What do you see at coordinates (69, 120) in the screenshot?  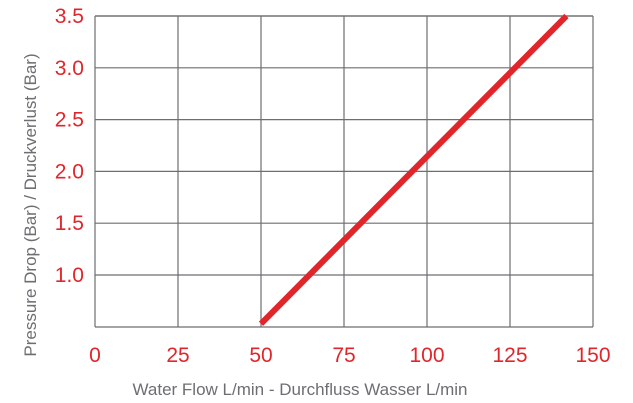 I see `y-tick-label: 2.5` at bounding box center [69, 120].